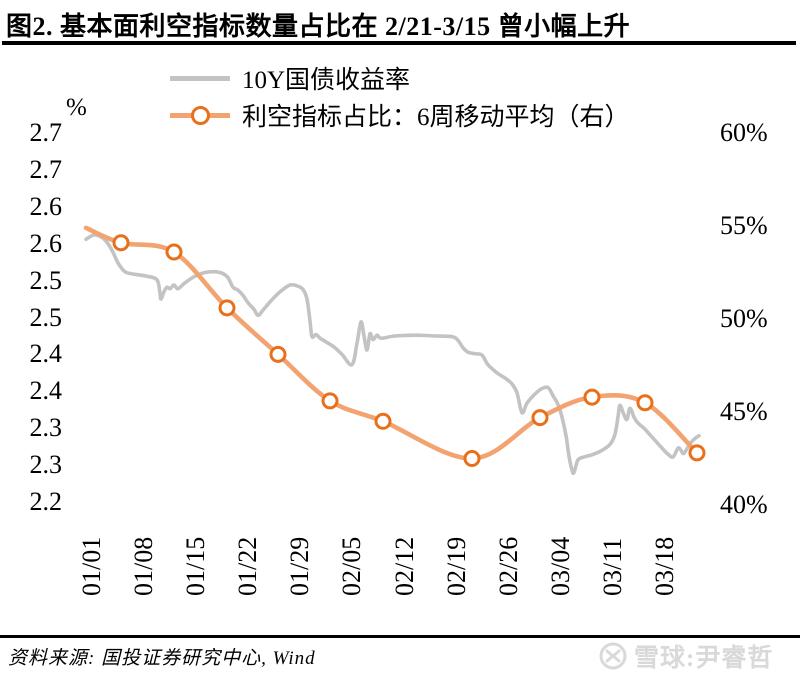 Image resolution: width=800 pixels, height=674 pixels. I want to click on chart-title: 图2. 基本面利空指标数量占比在 2/21-3/15 曾小幅上升, so click(318, 26).